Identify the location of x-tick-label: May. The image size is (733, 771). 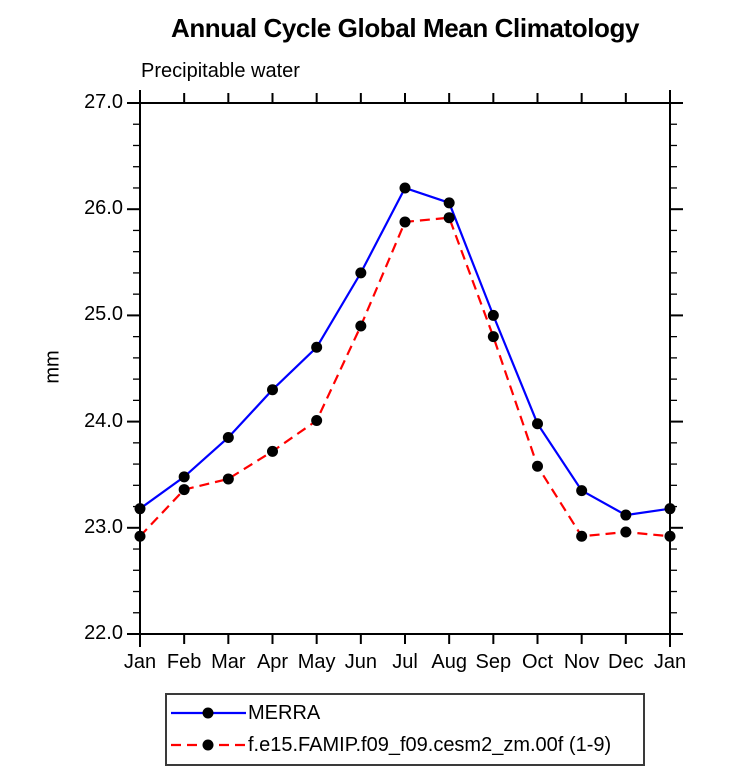
(316, 662).